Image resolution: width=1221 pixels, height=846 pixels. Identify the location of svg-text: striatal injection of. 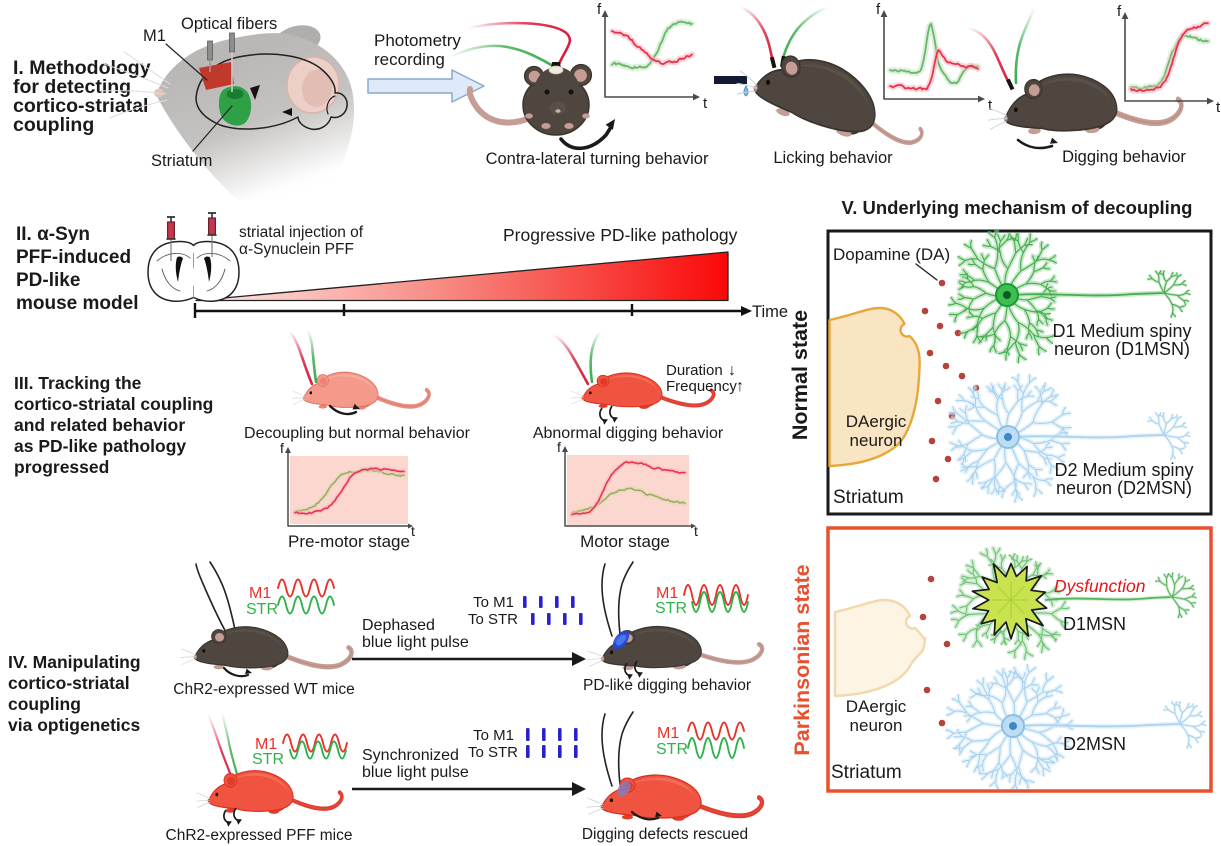
(301, 232).